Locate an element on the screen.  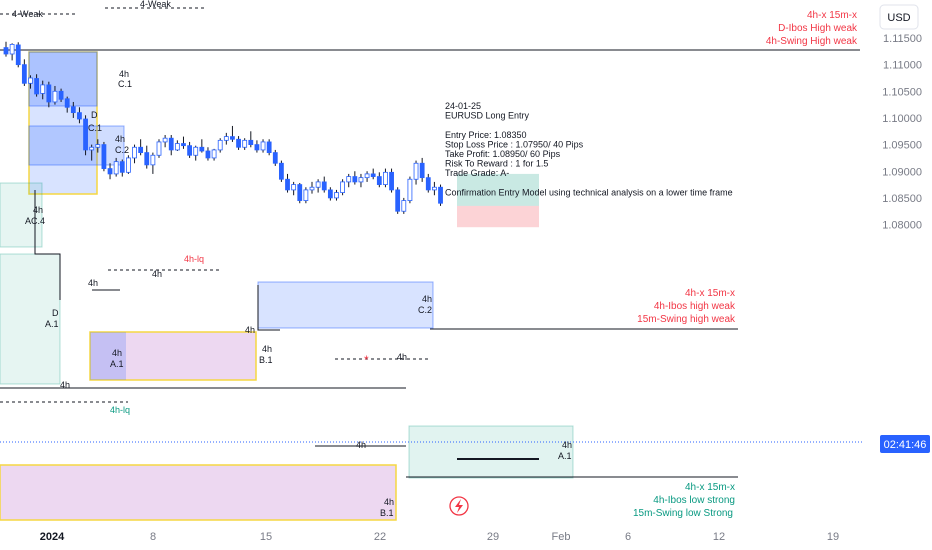
time-tick-label: 8 is located at coordinates (153, 537).